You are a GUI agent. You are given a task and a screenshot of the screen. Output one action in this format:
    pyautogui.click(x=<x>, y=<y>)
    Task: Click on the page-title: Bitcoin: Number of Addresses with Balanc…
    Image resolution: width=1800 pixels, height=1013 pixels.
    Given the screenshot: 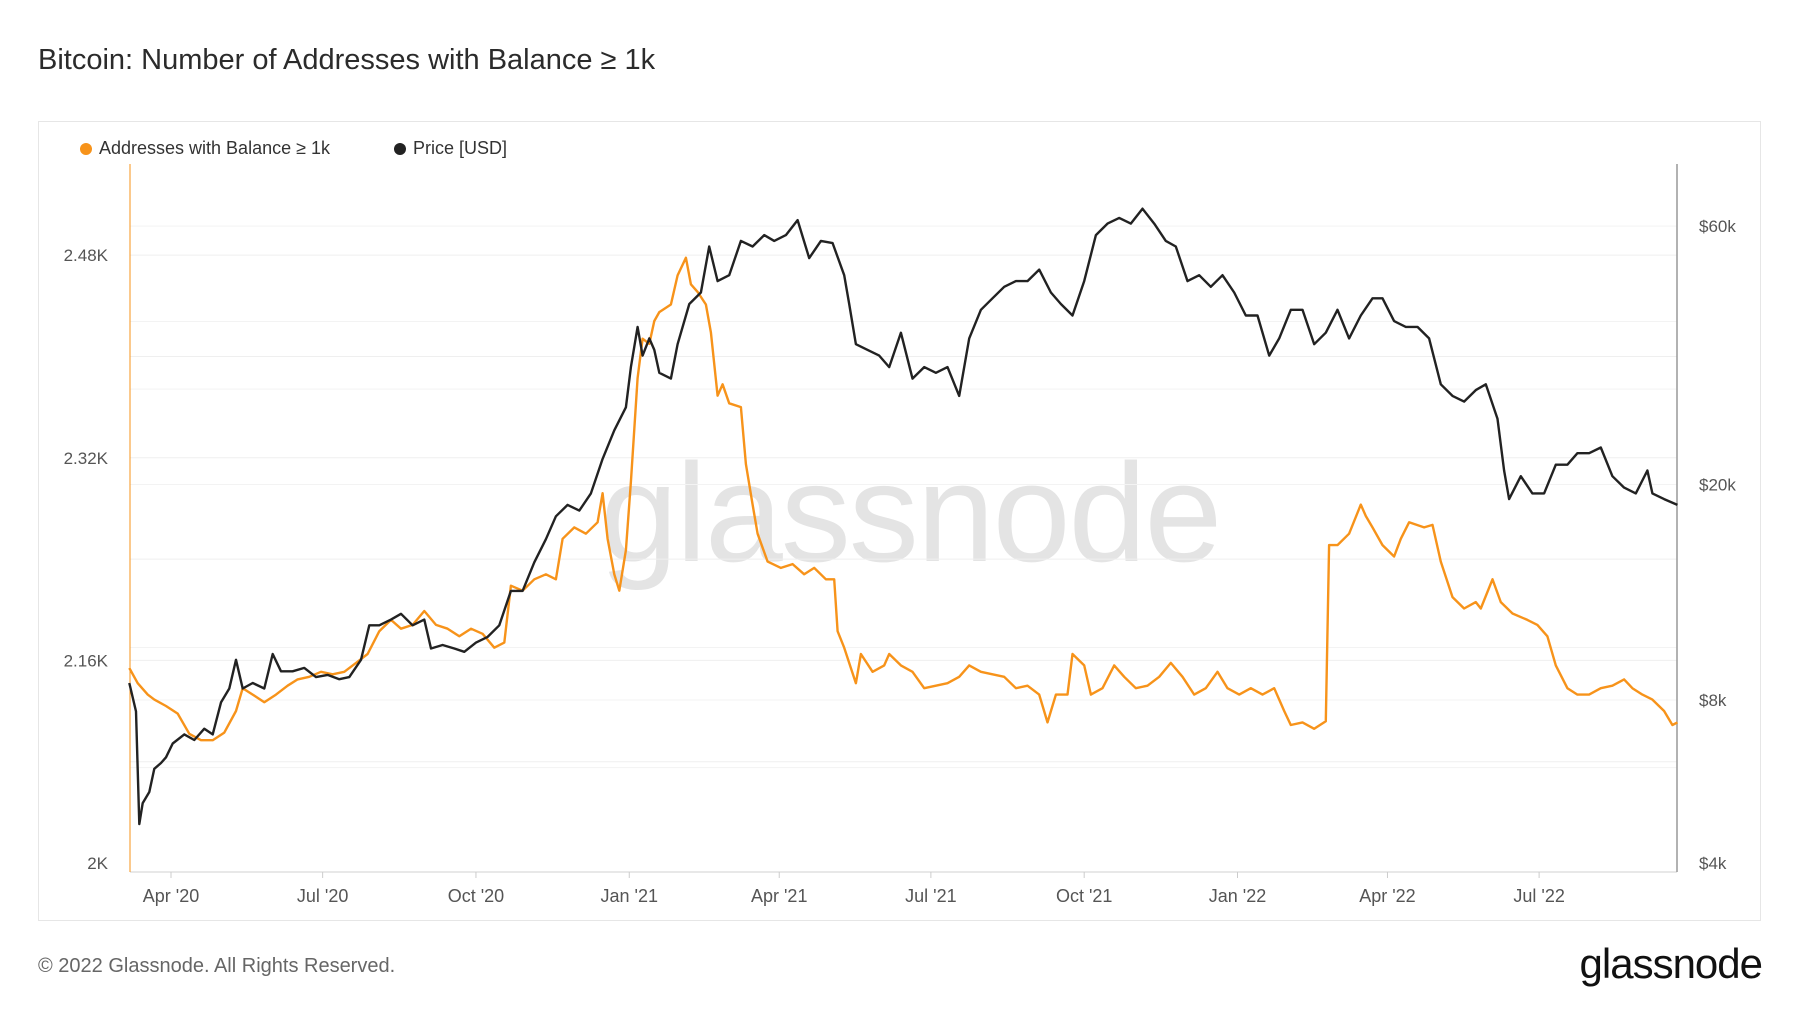 What is the action you would take?
    pyautogui.click(x=347, y=60)
    